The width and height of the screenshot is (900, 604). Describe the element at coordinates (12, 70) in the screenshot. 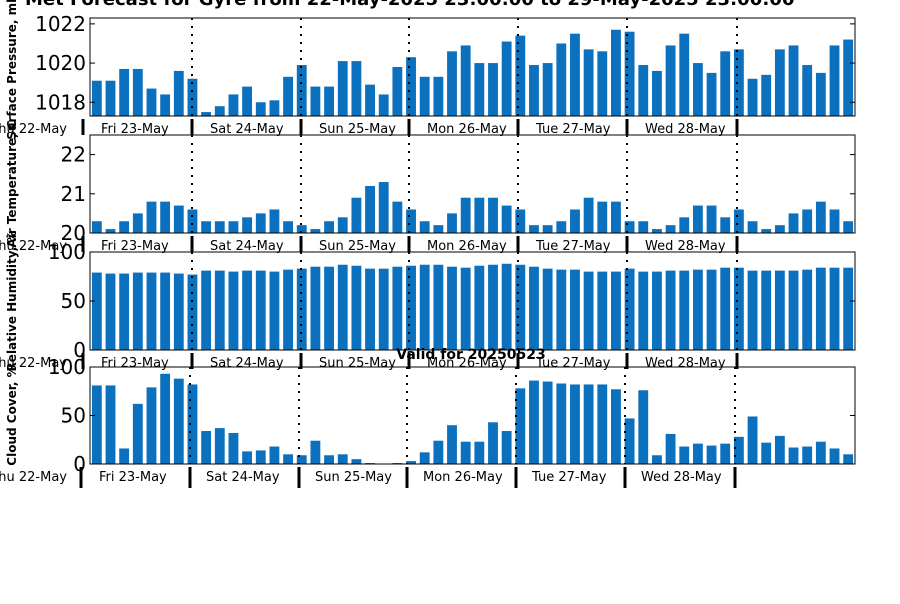

I see `y-axis-label: Surface Pressure, mb` at that location.